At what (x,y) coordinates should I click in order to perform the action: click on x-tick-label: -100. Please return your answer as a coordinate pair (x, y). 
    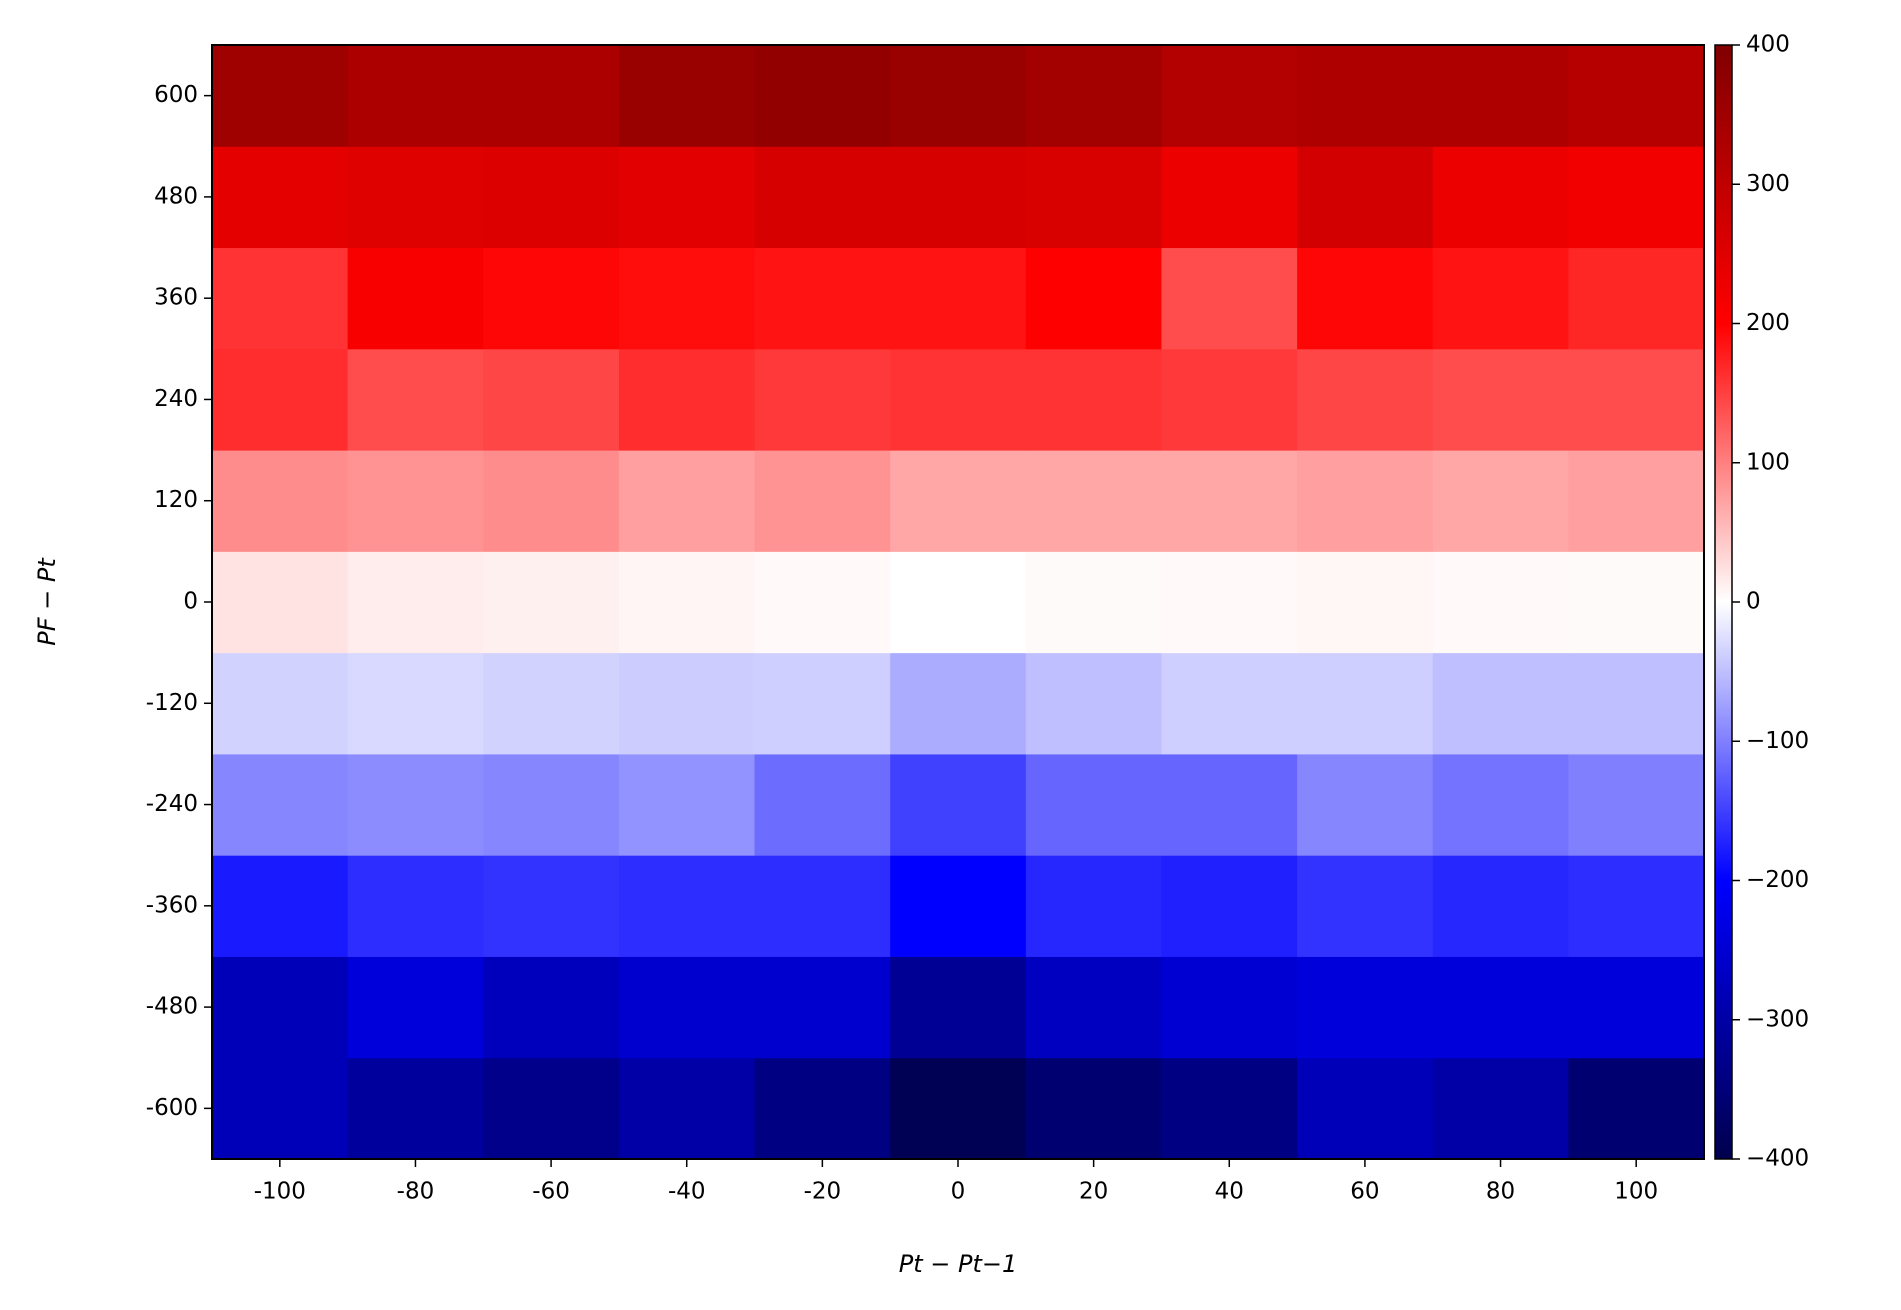
    Looking at the image, I should click on (280, 1192).